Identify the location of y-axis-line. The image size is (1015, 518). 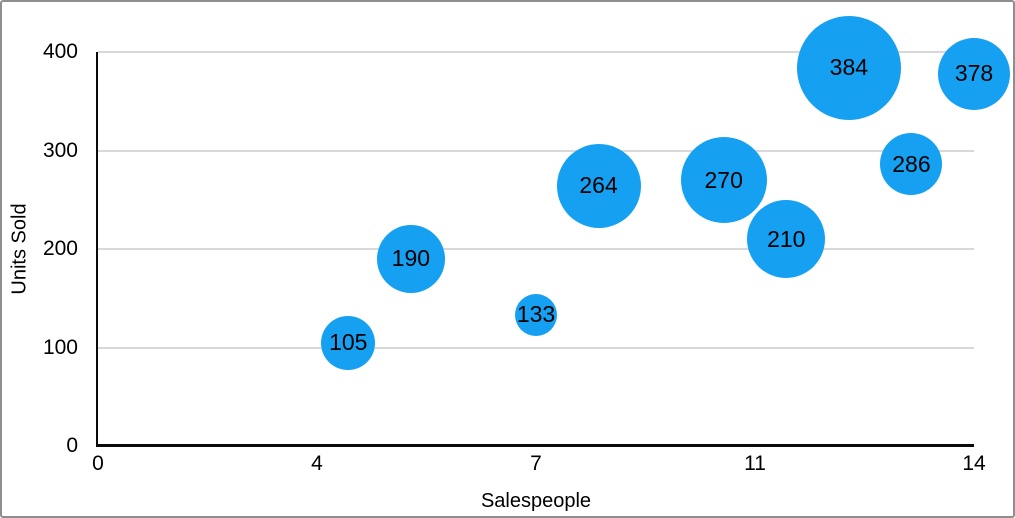
(97, 249).